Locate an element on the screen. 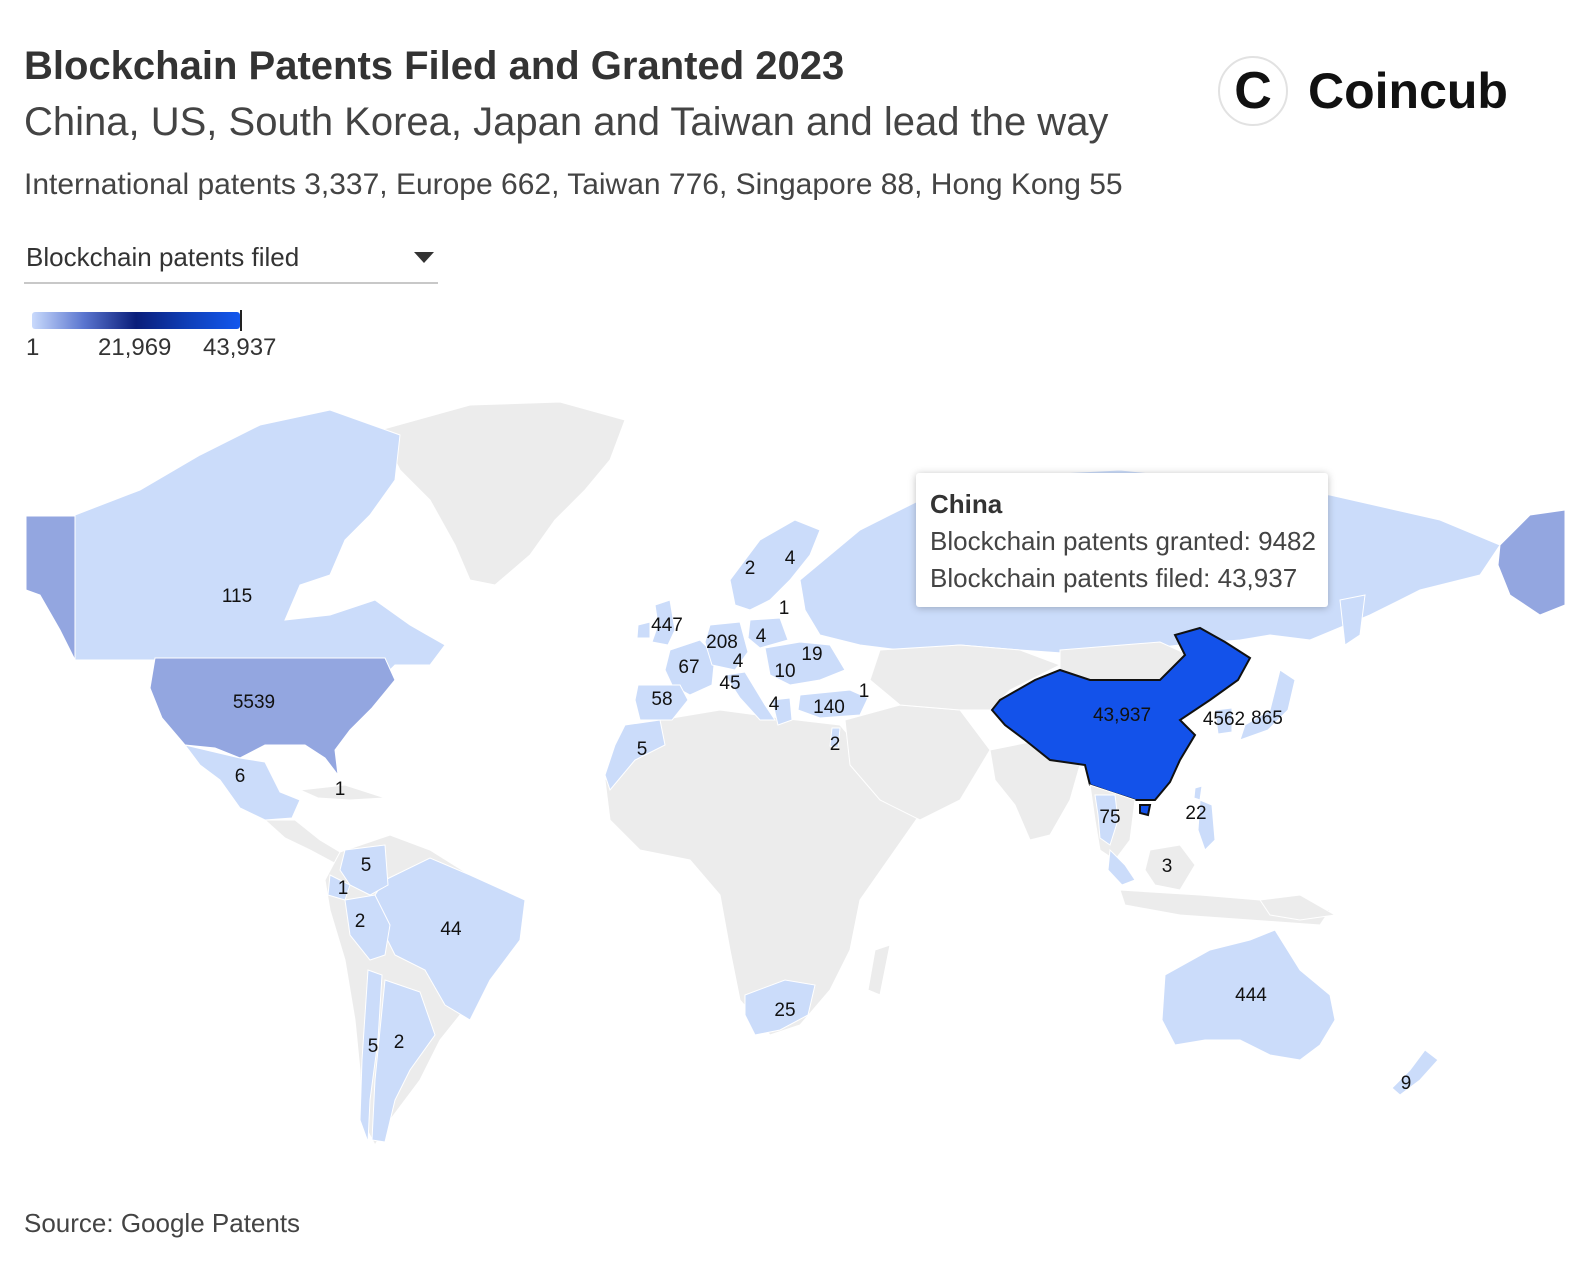  value-label: 6 is located at coordinates (240, 776).